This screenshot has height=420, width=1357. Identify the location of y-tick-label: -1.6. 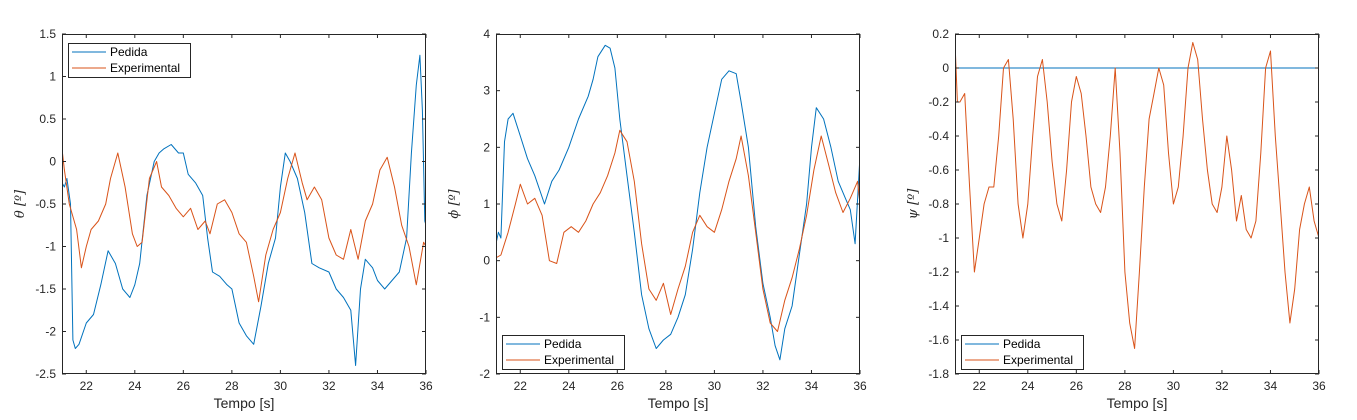
(938, 340).